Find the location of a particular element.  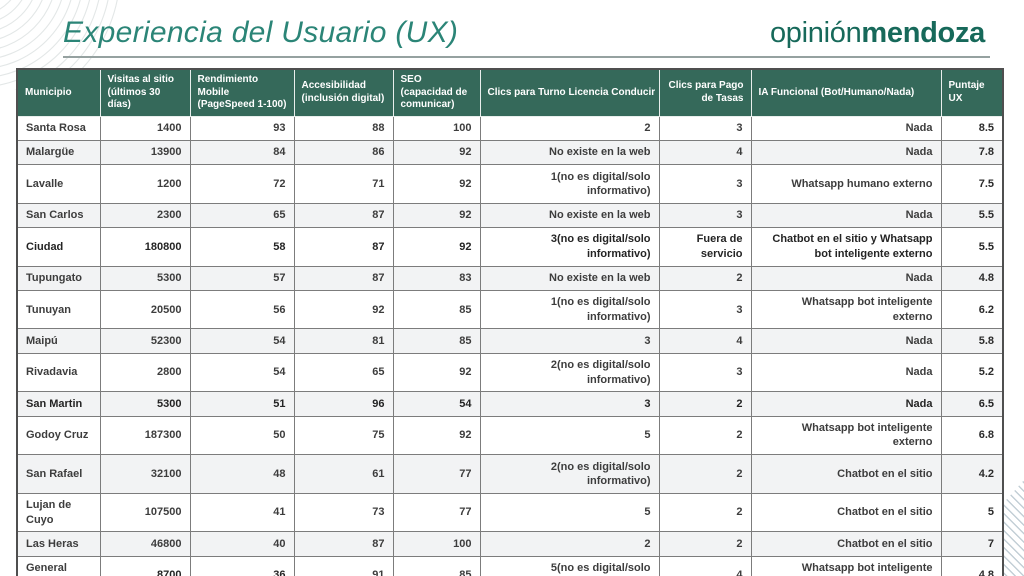

cell-accesibilidad: 81 is located at coordinates (343, 341).